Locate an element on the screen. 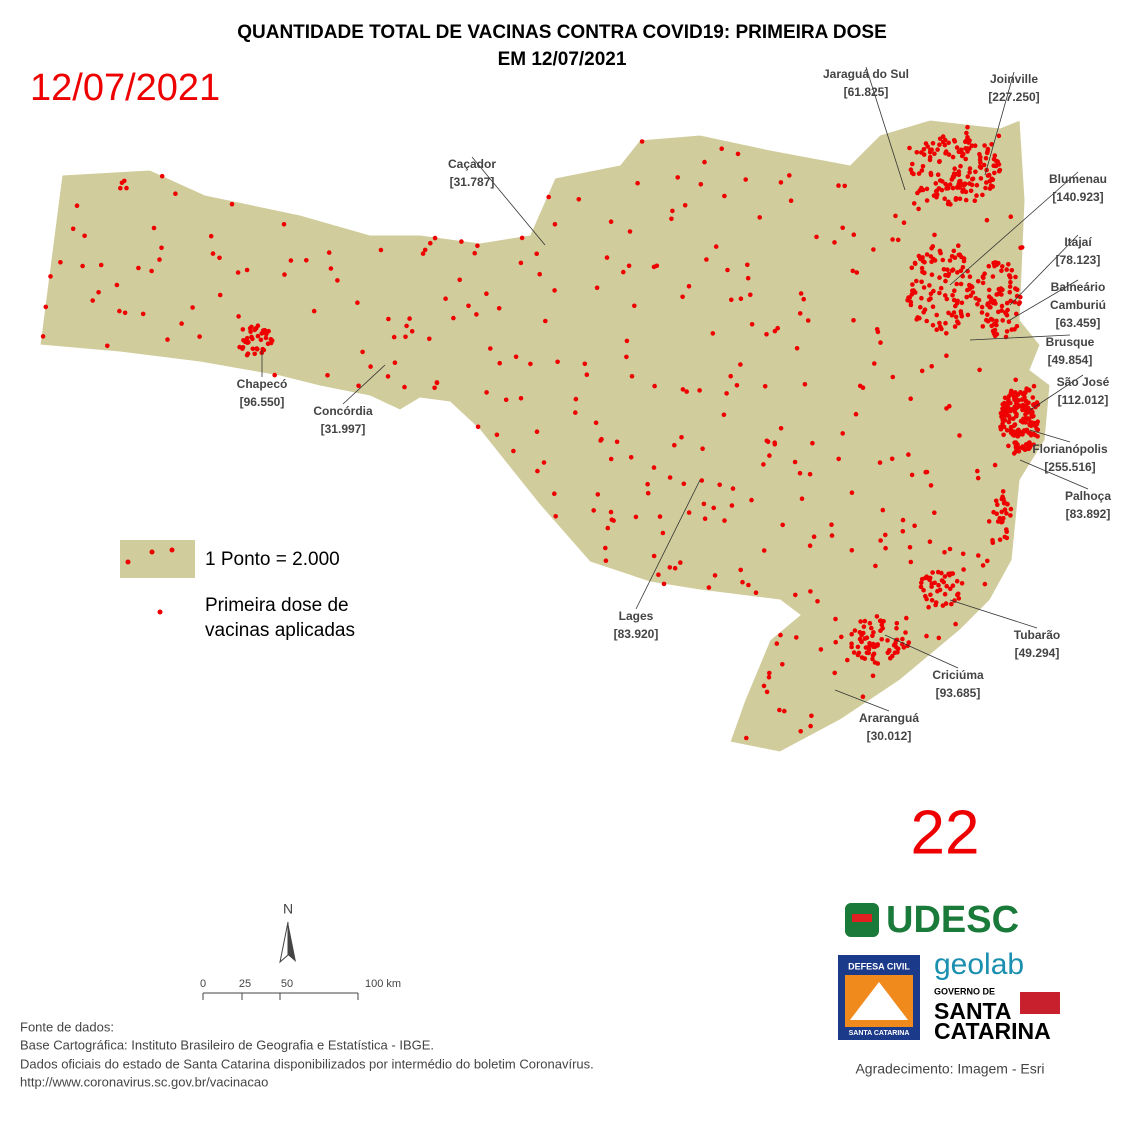 This screenshot has height=1134, width=1134. udesc-icon is located at coordinates (862, 918).